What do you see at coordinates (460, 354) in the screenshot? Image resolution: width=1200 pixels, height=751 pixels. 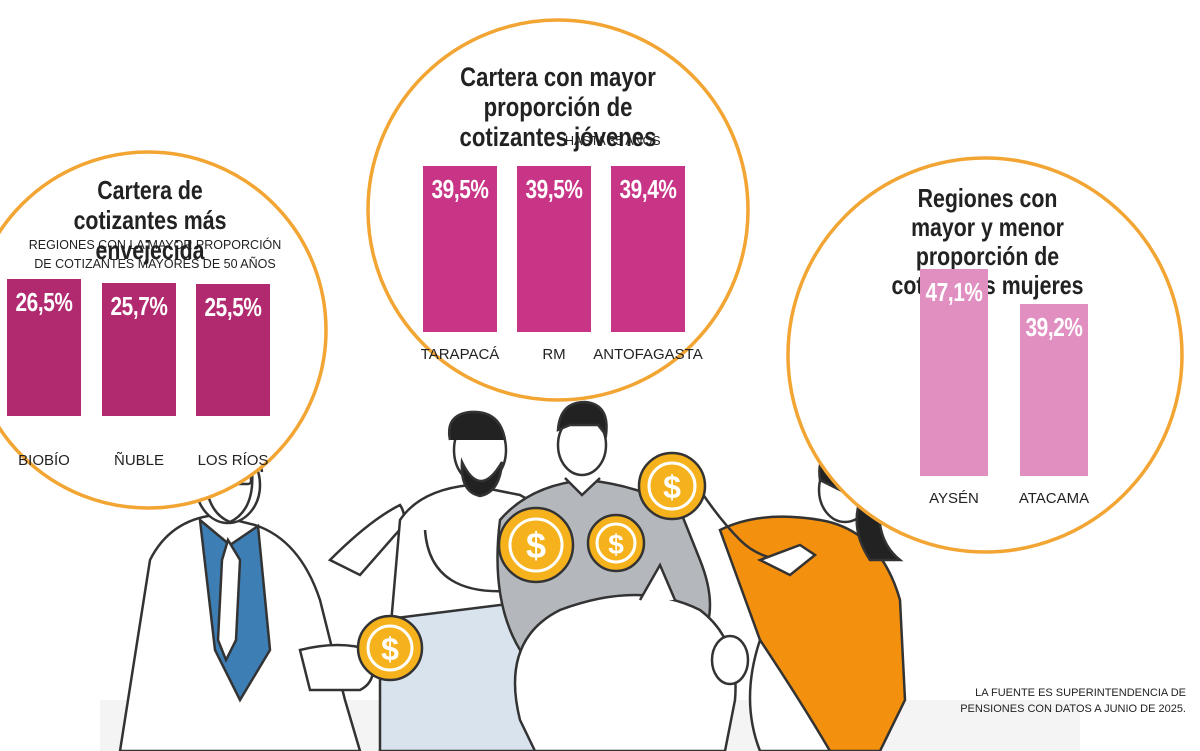 I see `category-label: TARAPACÁ` at bounding box center [460, 354].